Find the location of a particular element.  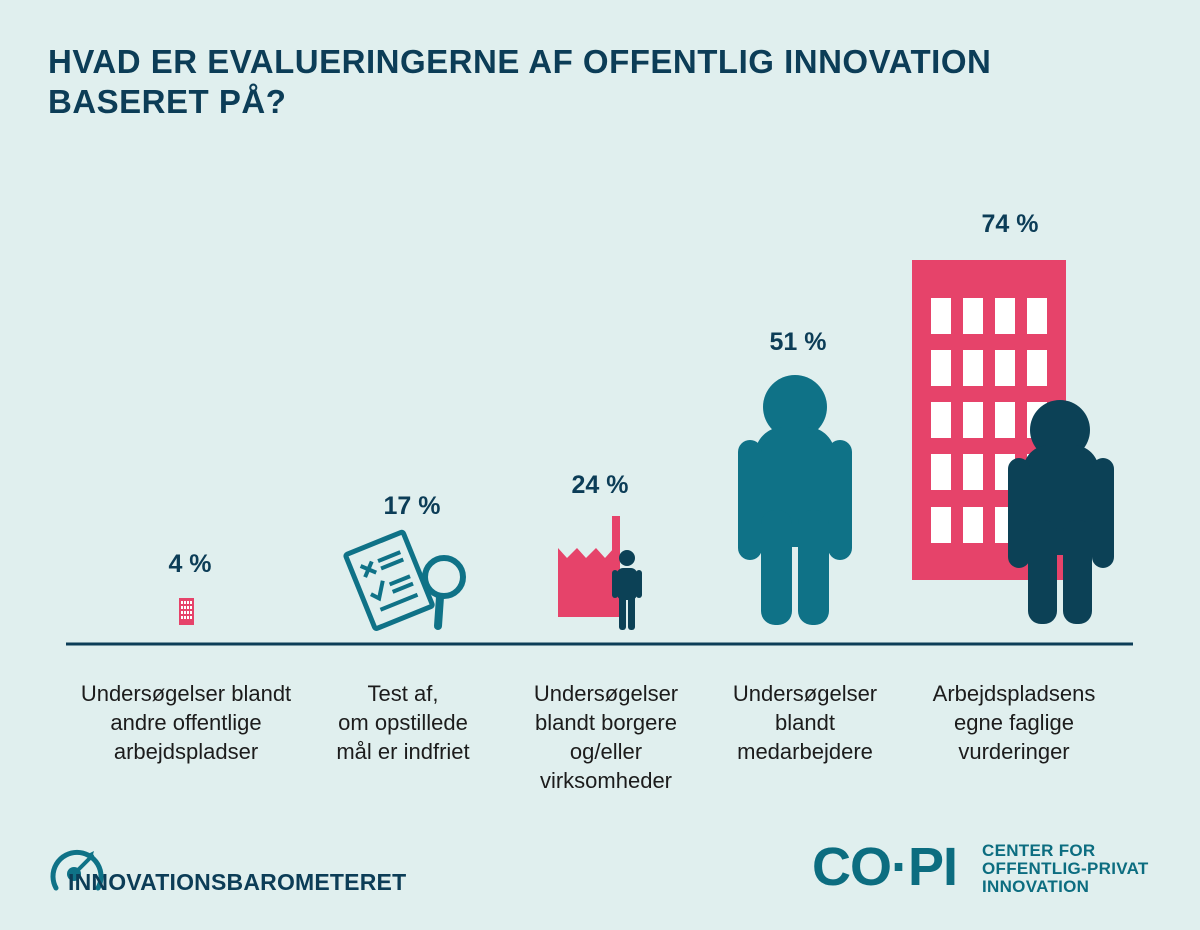

category-label-5: Arbejdspladsens egne faglige vurderinger is located at coordinates (1014, 722).